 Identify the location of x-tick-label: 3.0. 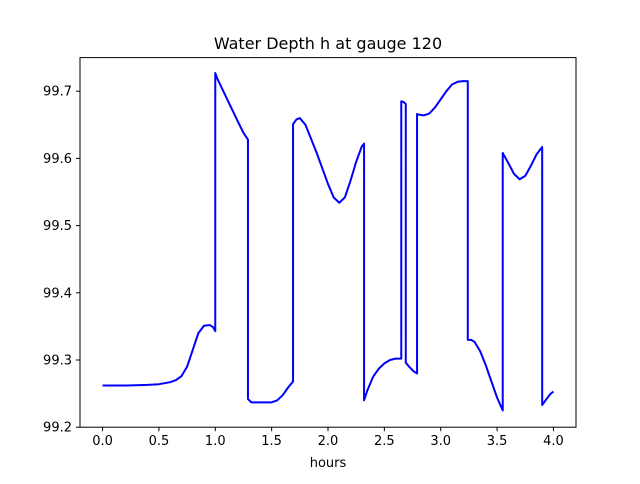
(440, 441).